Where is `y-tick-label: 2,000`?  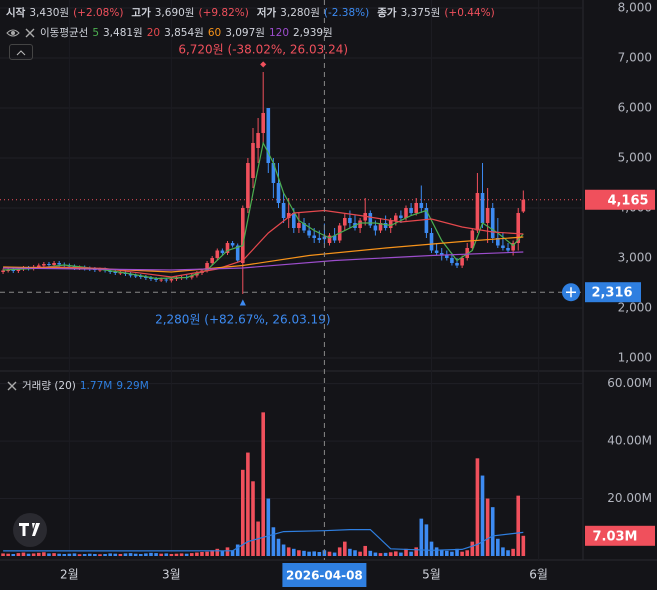
y-tick-label: 2,000 is located at coordinates (635, 308).